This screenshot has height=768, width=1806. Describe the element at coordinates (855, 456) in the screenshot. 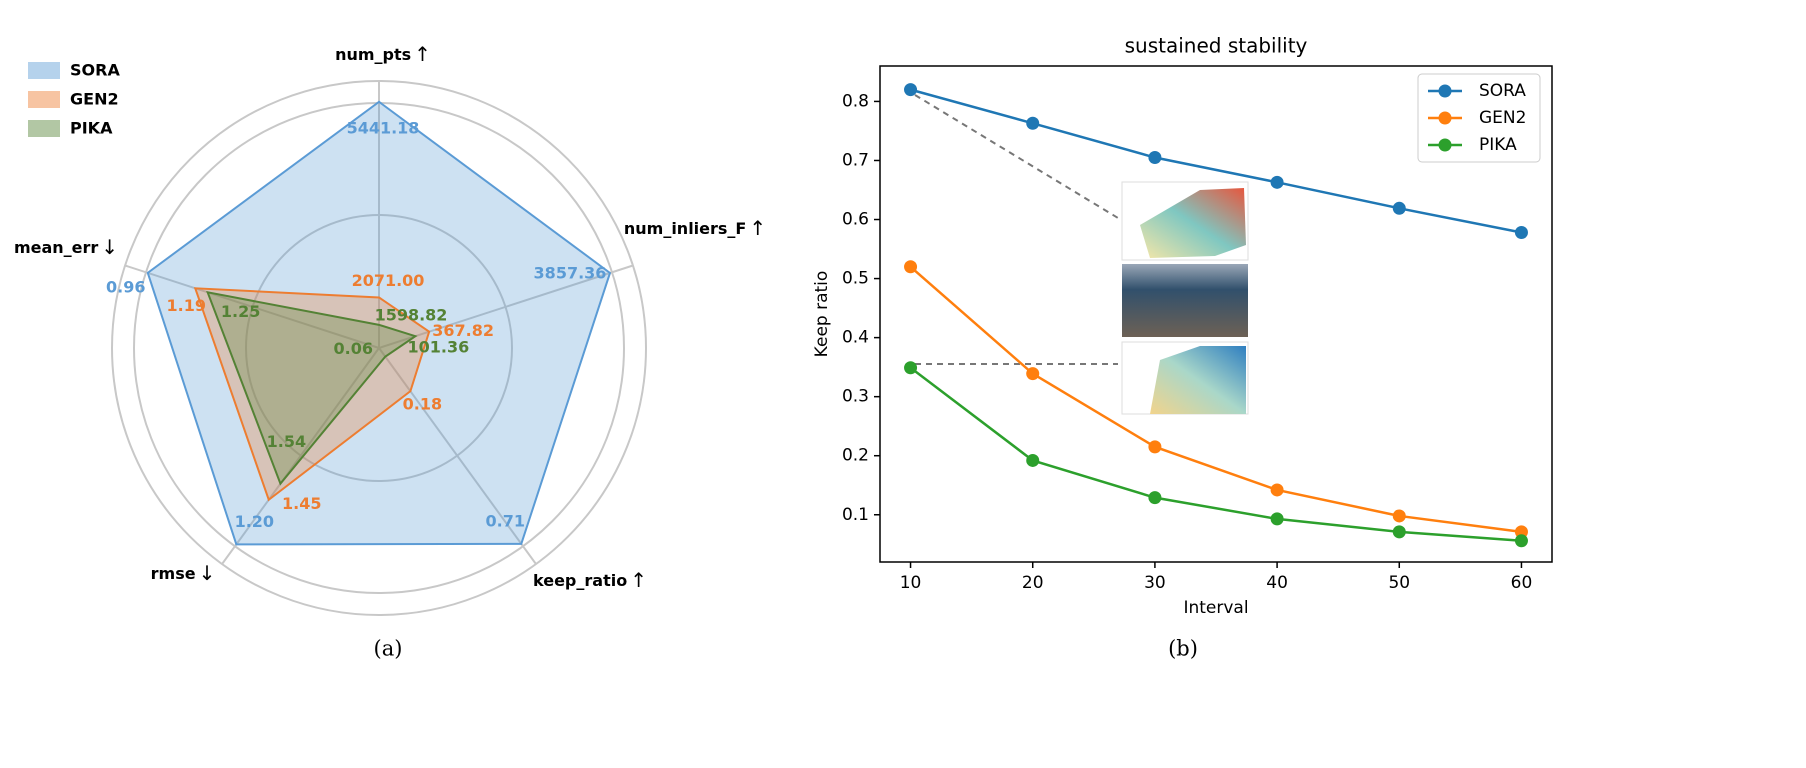

I see `y-tick-label: 0.2` at that location.